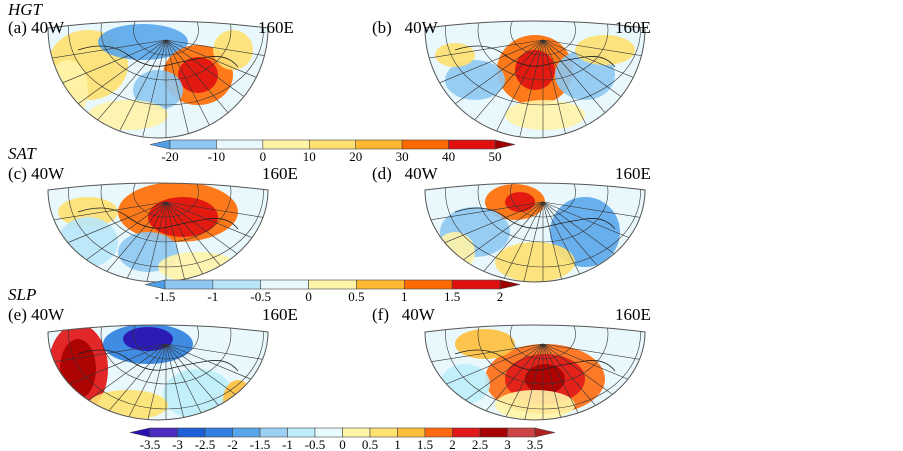 The height and width of the screenshot is (451, 903). What do you see at coordinates (633, 173) in the screenshot?
I see `panel-d-lon-right: 160E` at bounding box center [633, 173].